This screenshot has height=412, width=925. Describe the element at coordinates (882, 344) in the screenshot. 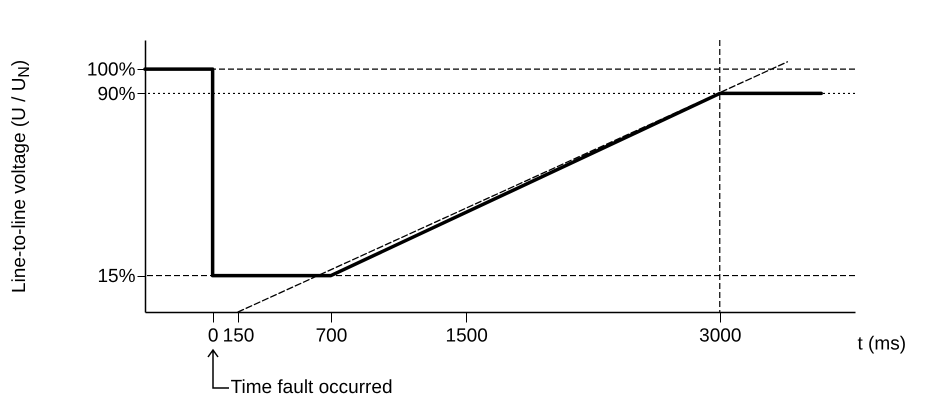

I see `x-axis-title: t (ms)` at that location.